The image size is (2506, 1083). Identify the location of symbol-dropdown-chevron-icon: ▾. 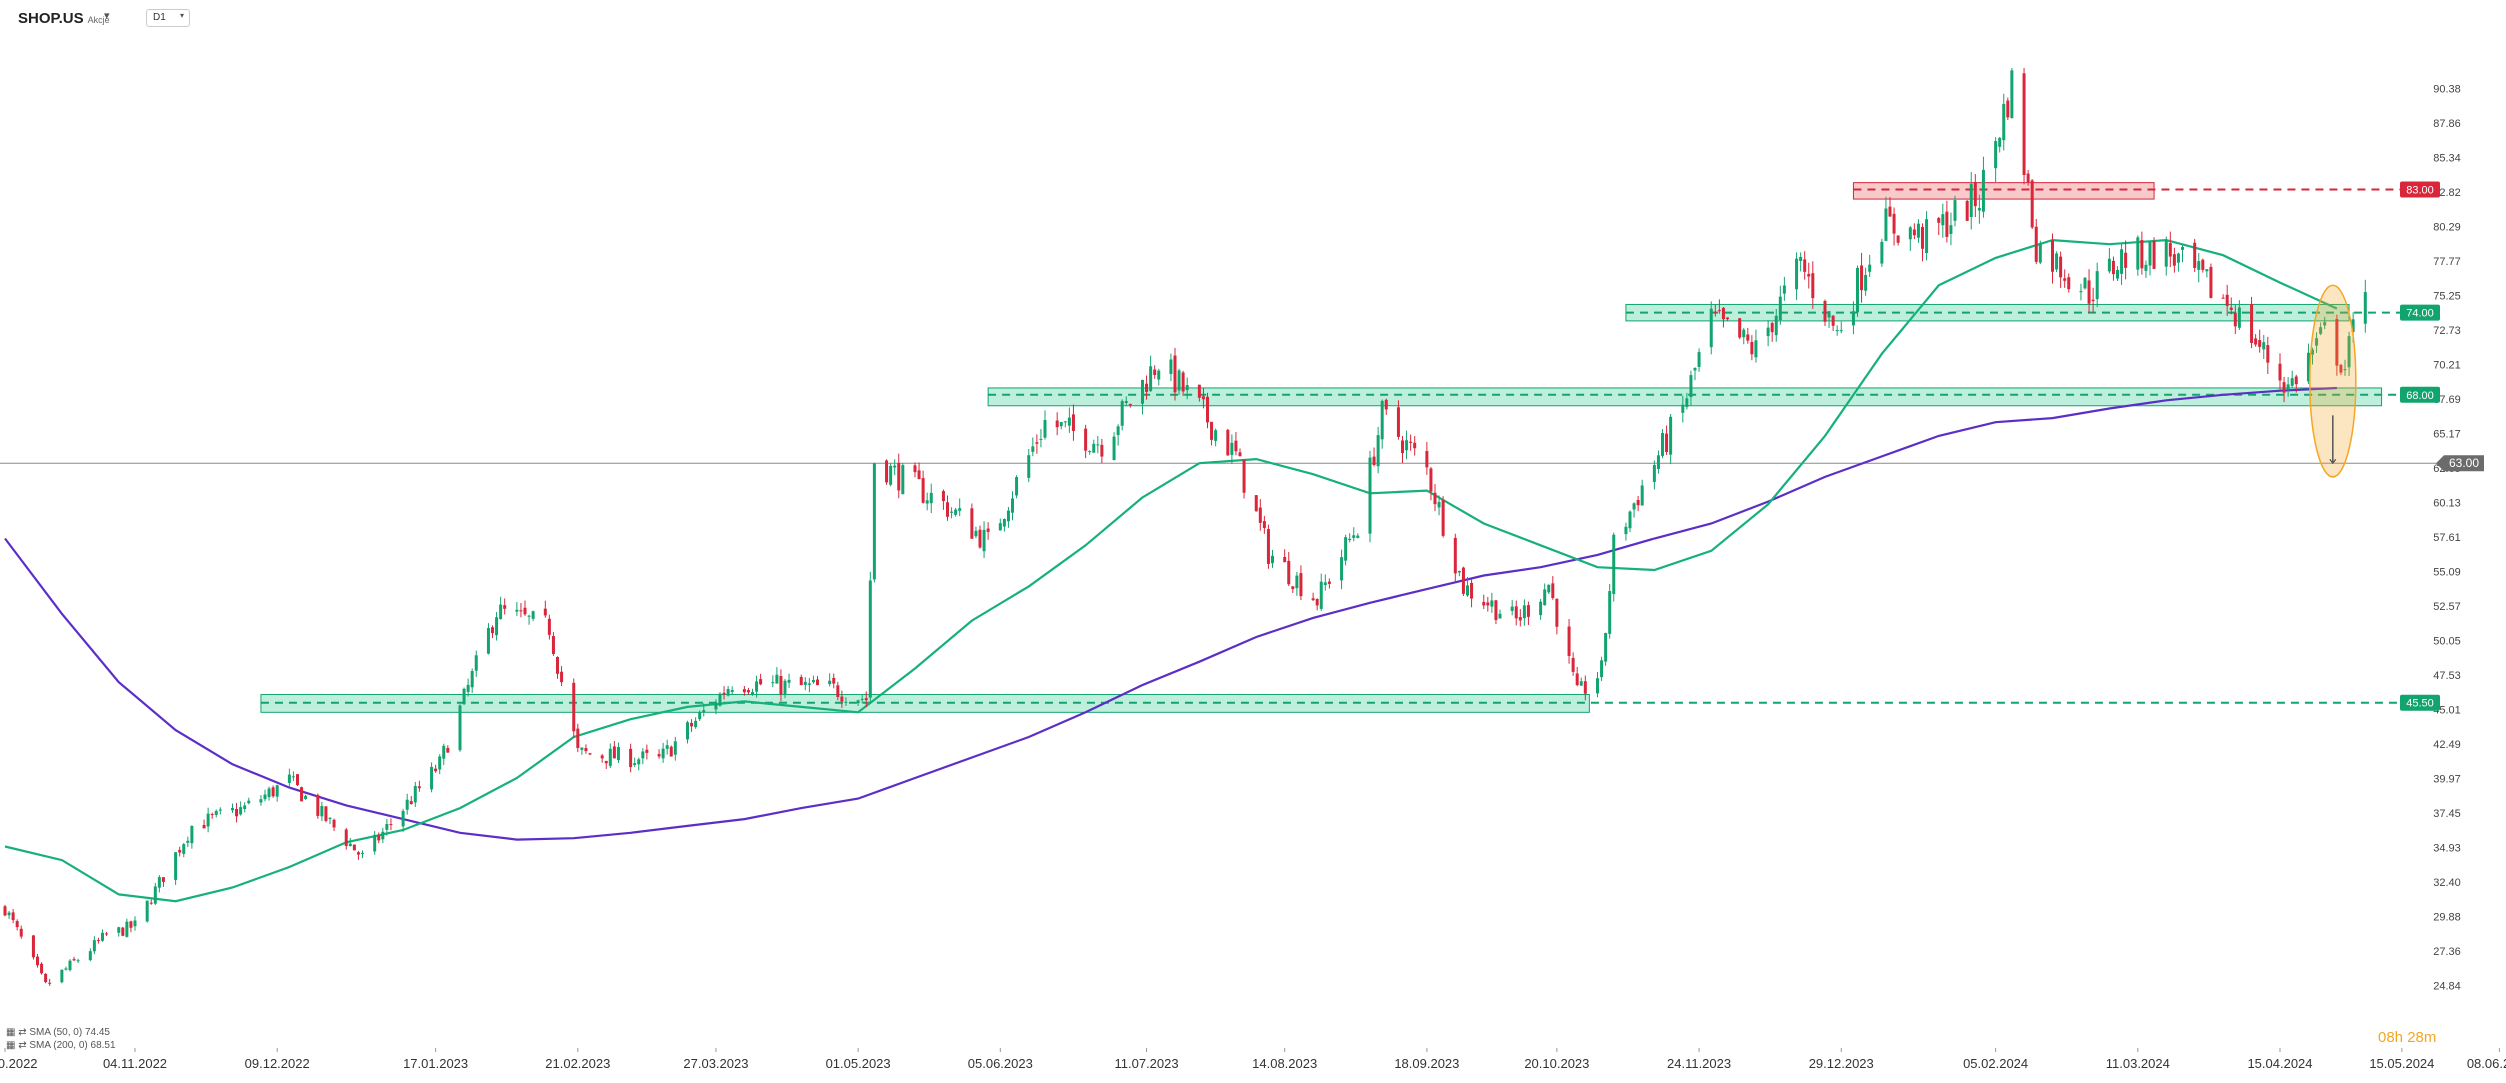
(107, 16).